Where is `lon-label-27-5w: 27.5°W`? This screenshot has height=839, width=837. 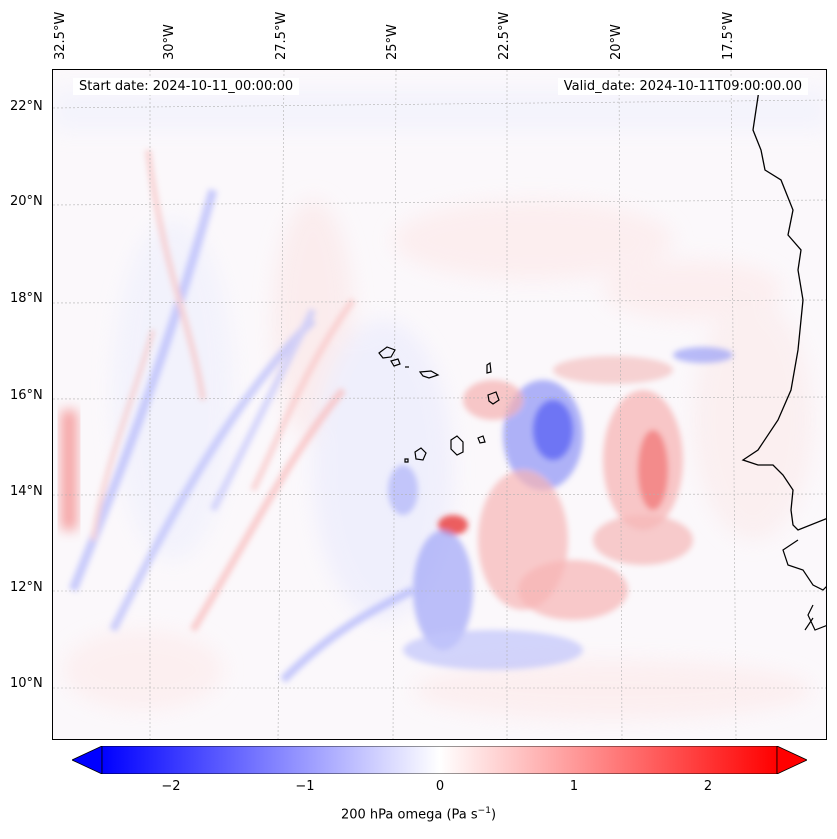 lon-label-27-5w: 27.5°W is located at coordinates (281, 35).